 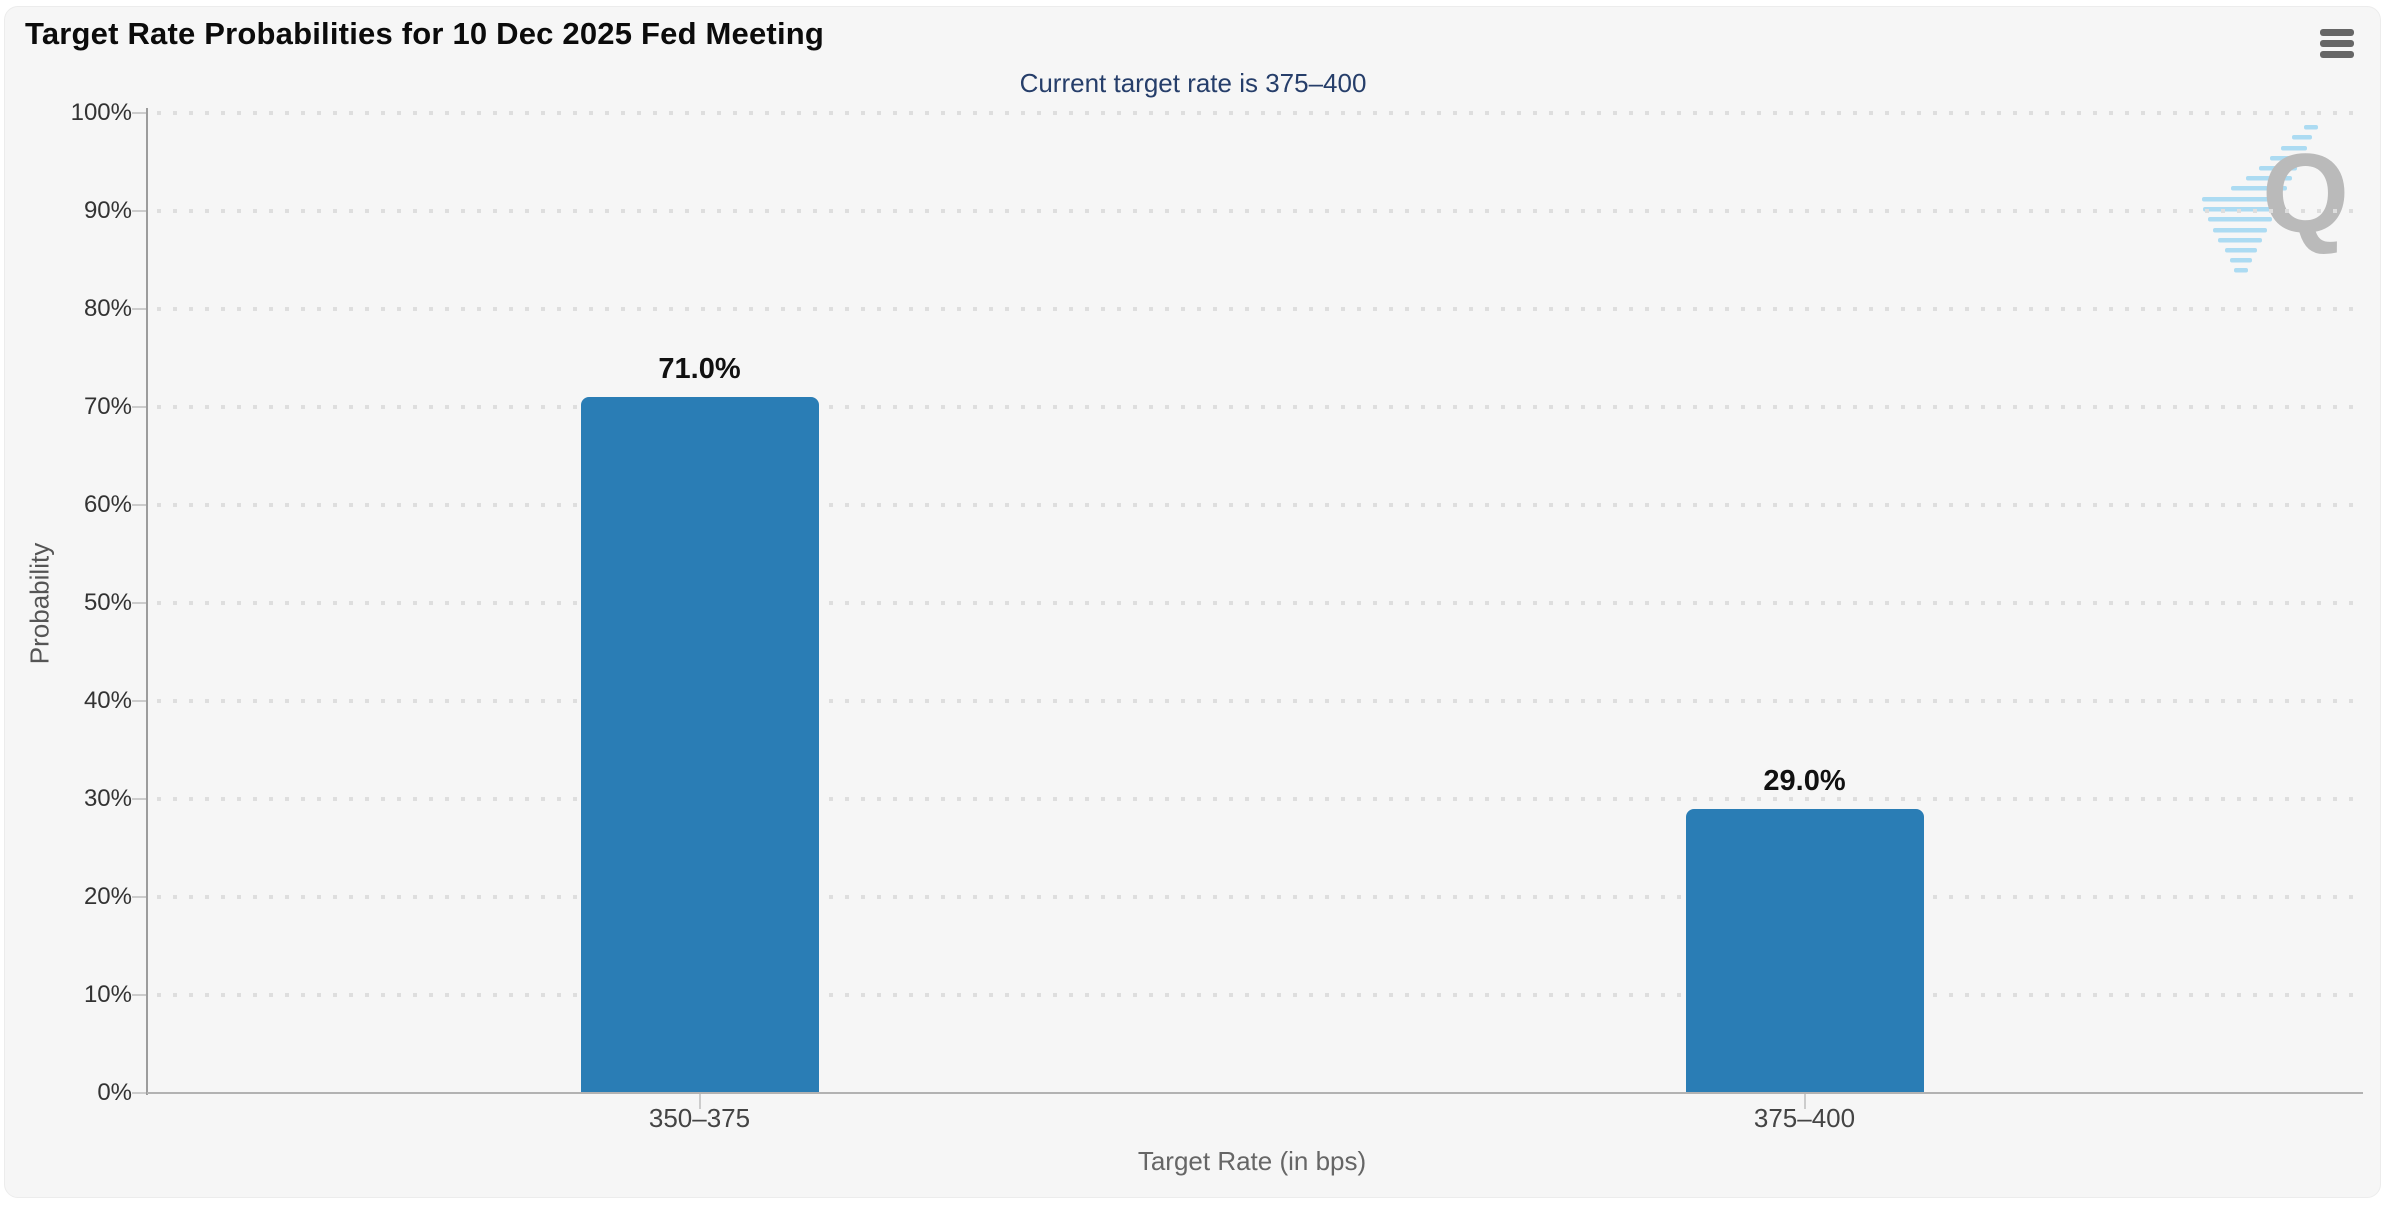 I want to click on watermark-swoosh-icon, so click(x=2260, y=199).